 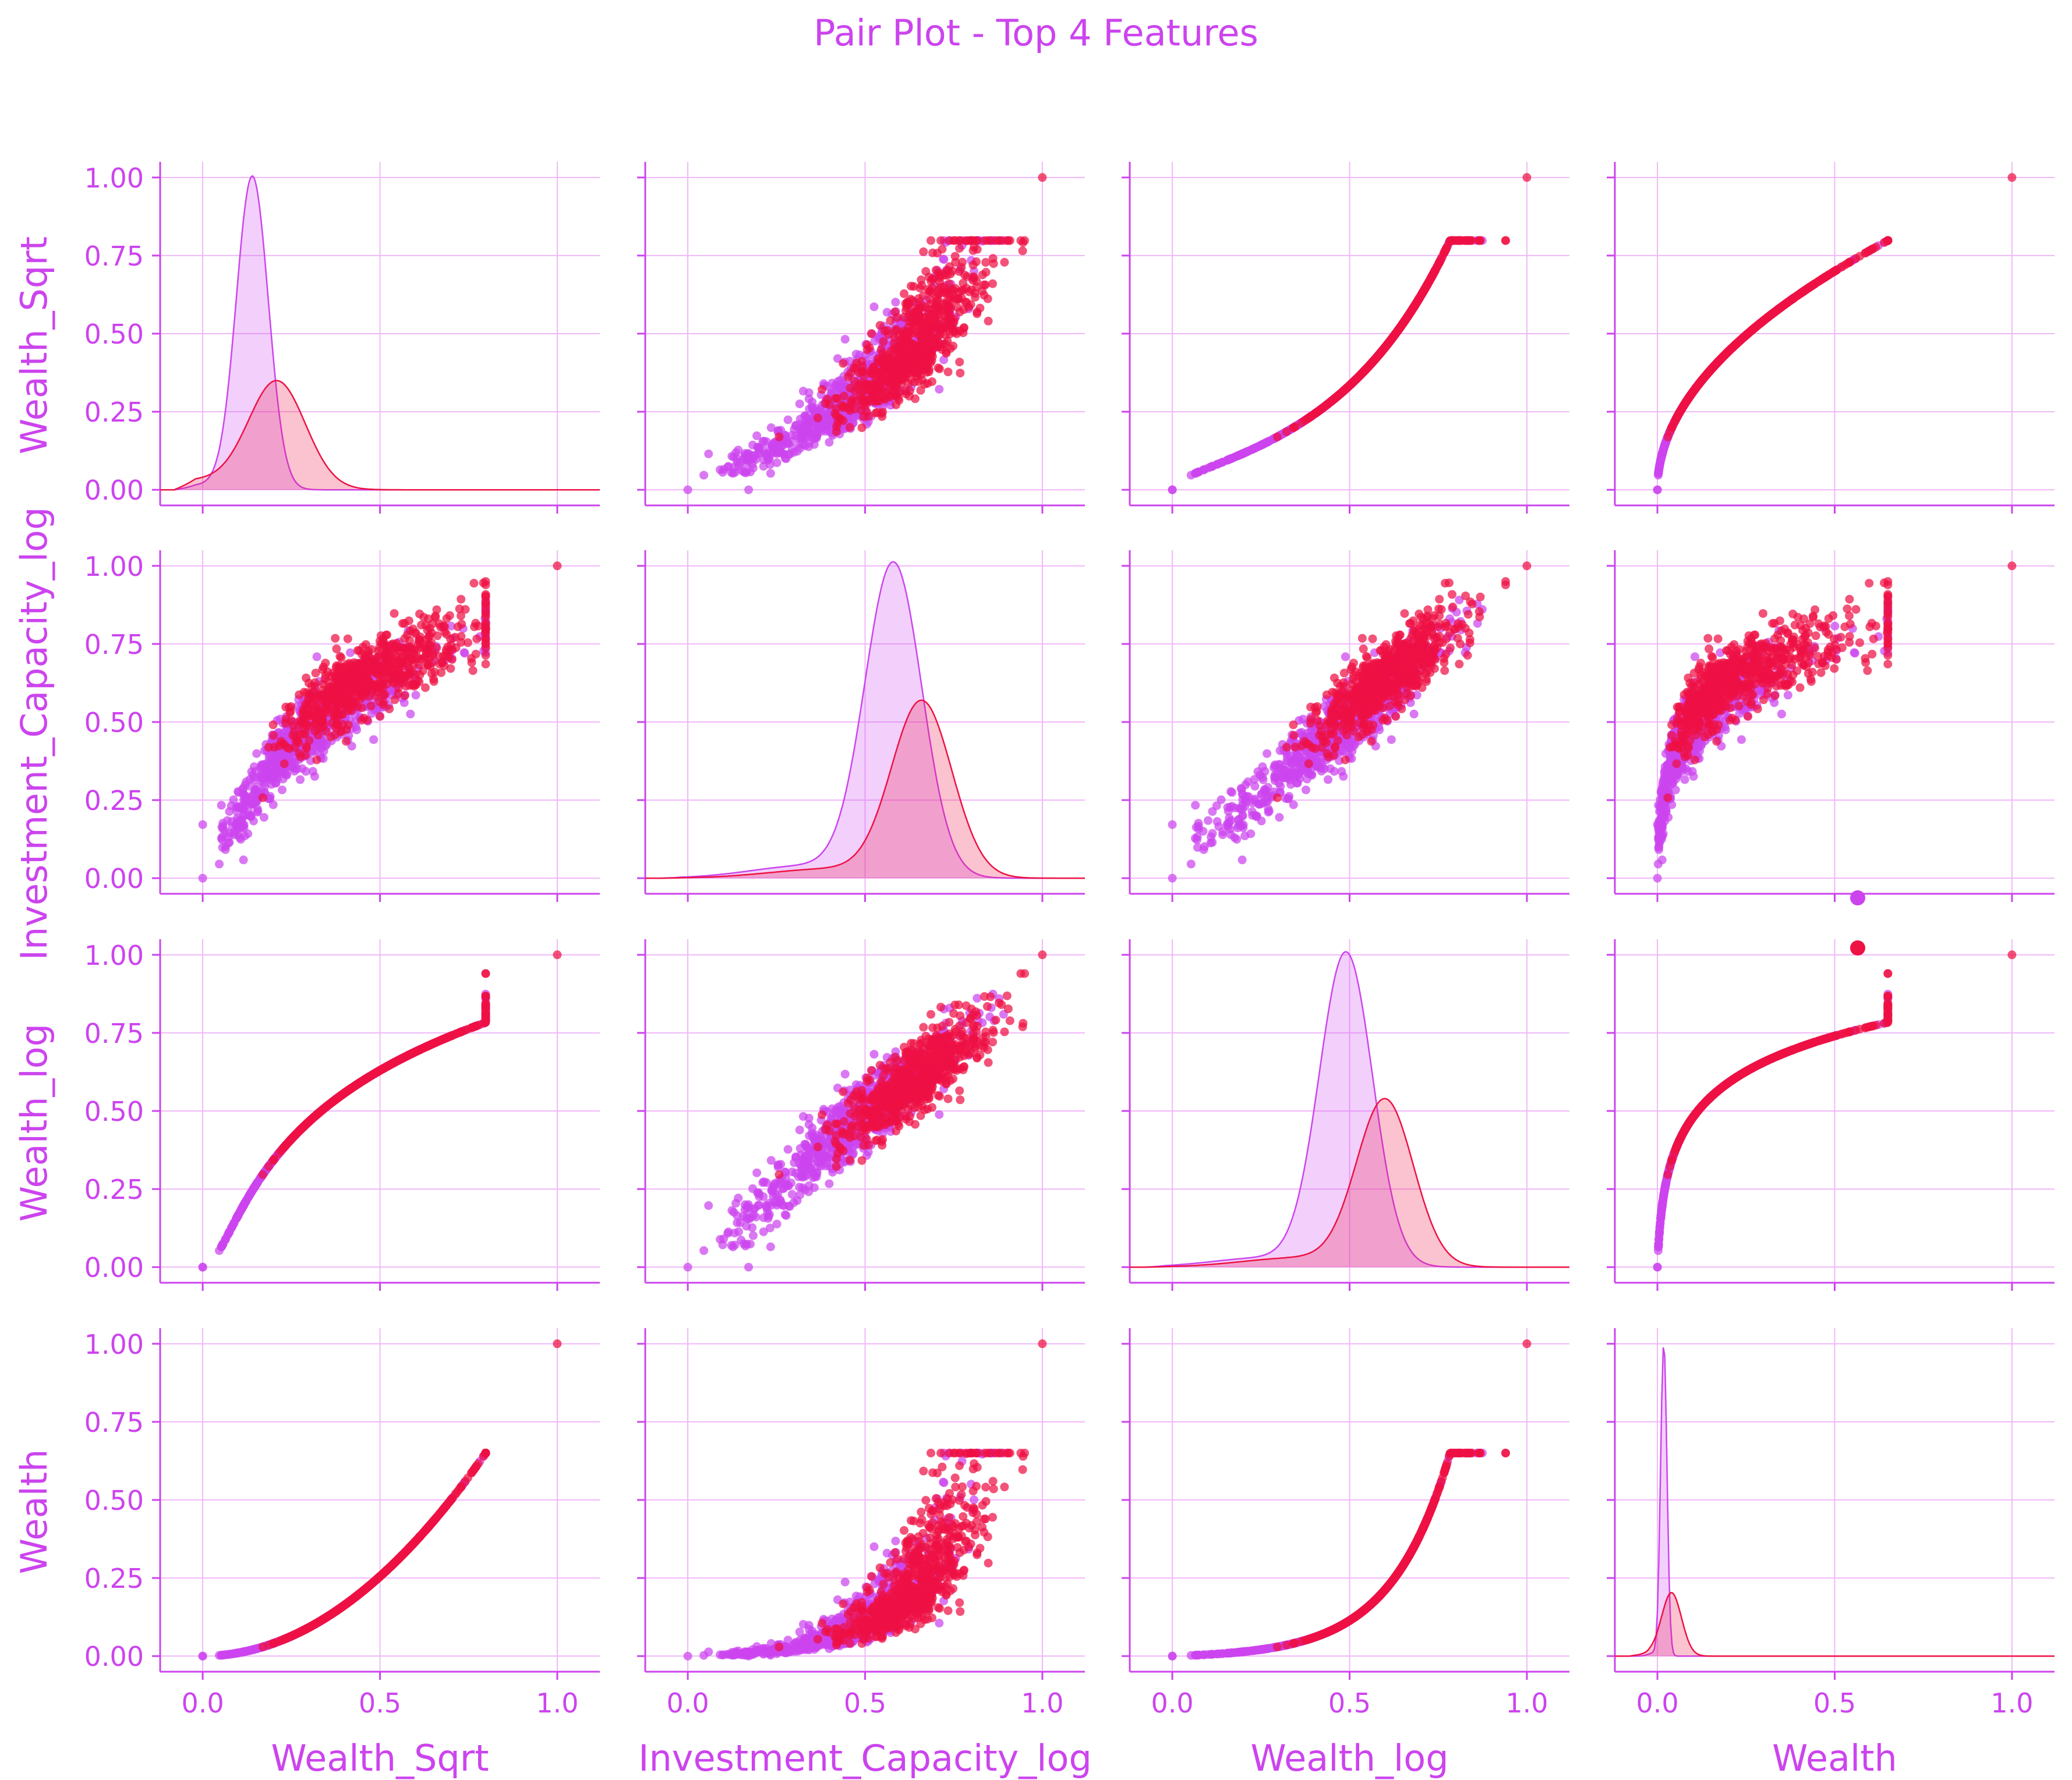 I want to click on y-tick-label: 0.25, so click(x=114, y=800).